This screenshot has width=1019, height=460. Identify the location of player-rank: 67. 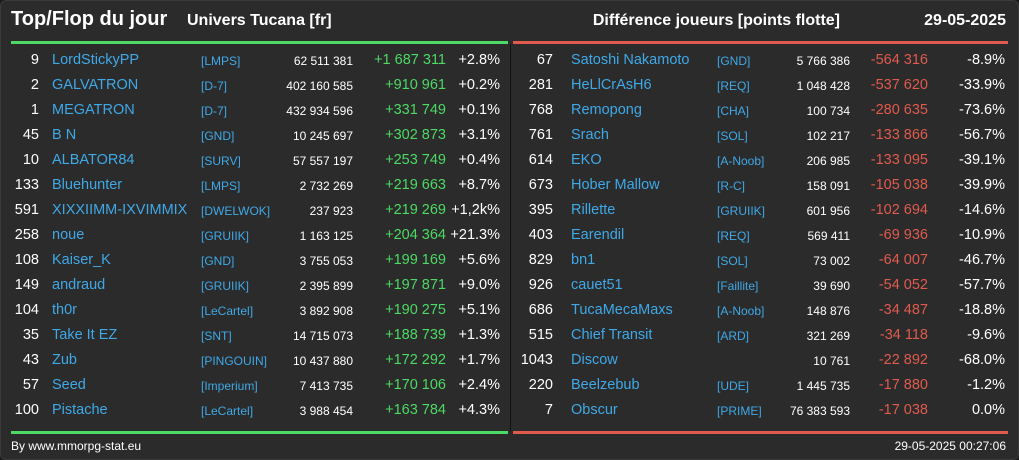
(544, 60).